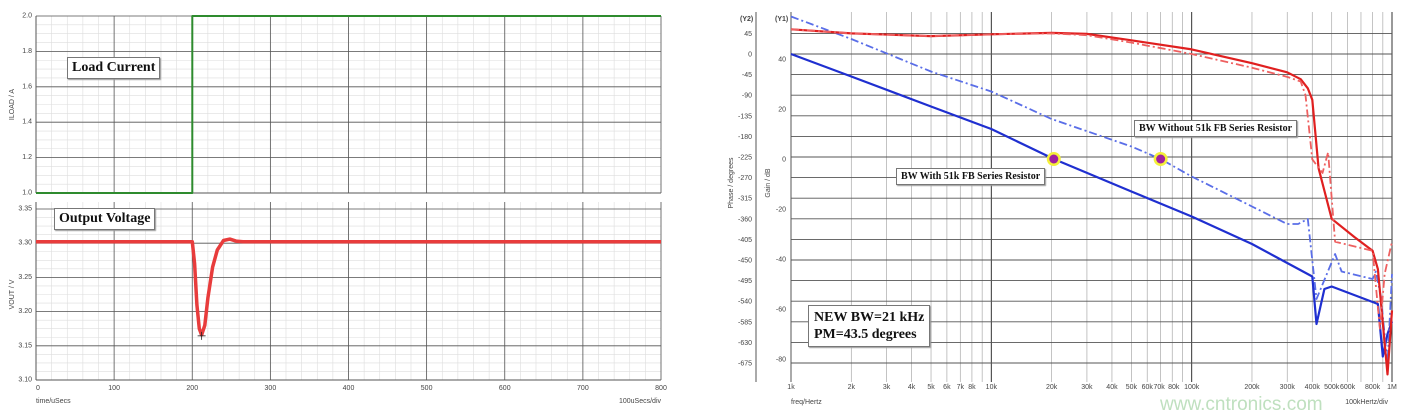 This screenshot has width=1404, height=419. I want to click on y1-tick-label: -60, so click(781, 310).